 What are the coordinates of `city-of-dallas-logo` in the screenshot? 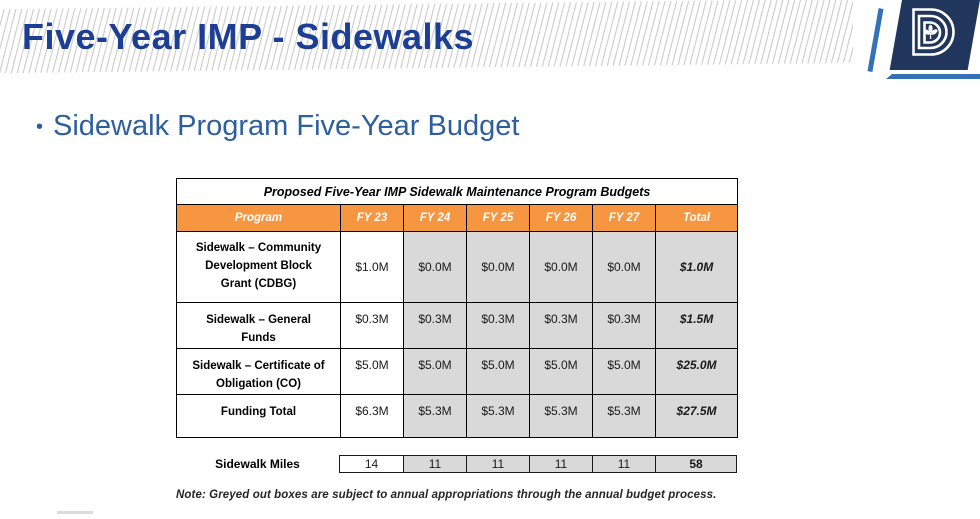 It's located at (916, 48).